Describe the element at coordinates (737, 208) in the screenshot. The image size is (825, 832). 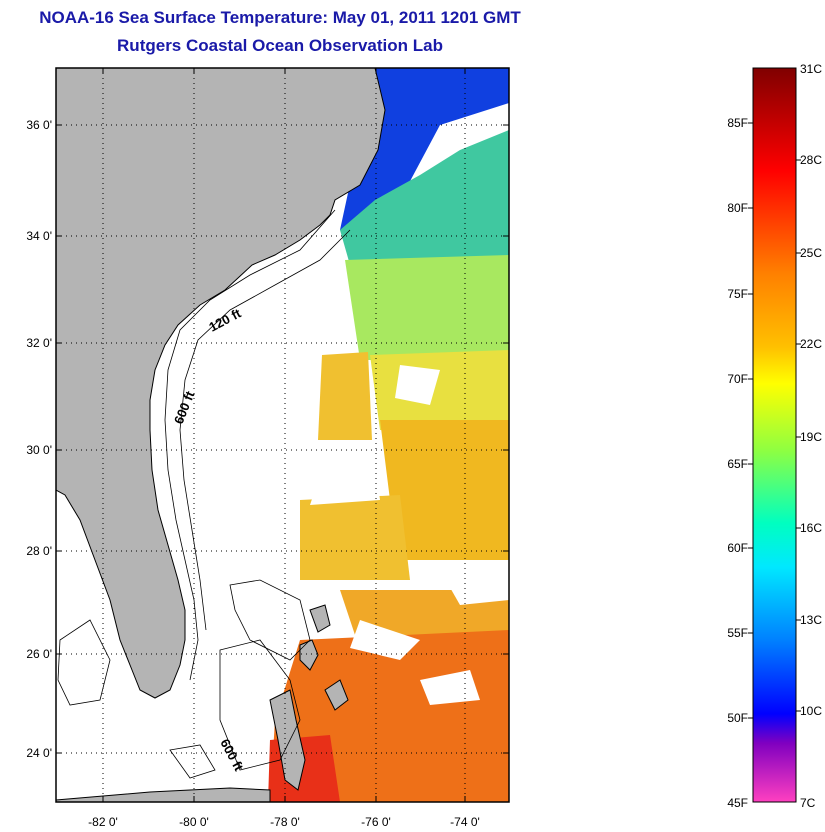
I see `colorbar-f-label: 80F` at that location.